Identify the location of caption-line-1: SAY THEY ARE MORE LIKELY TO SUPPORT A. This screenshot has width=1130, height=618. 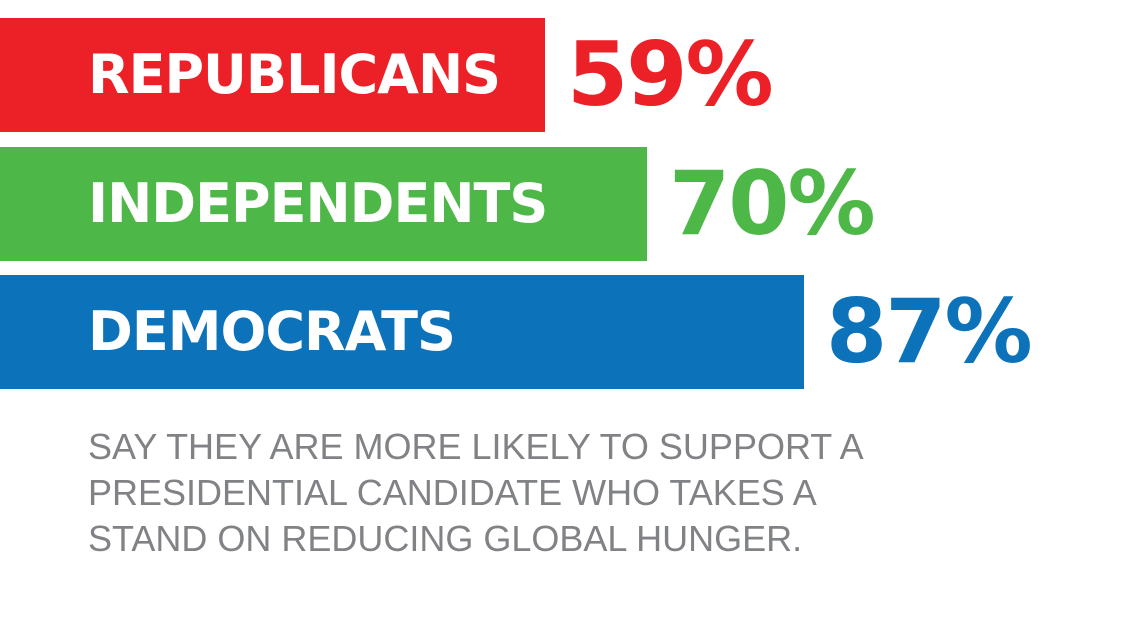
(476, 446).